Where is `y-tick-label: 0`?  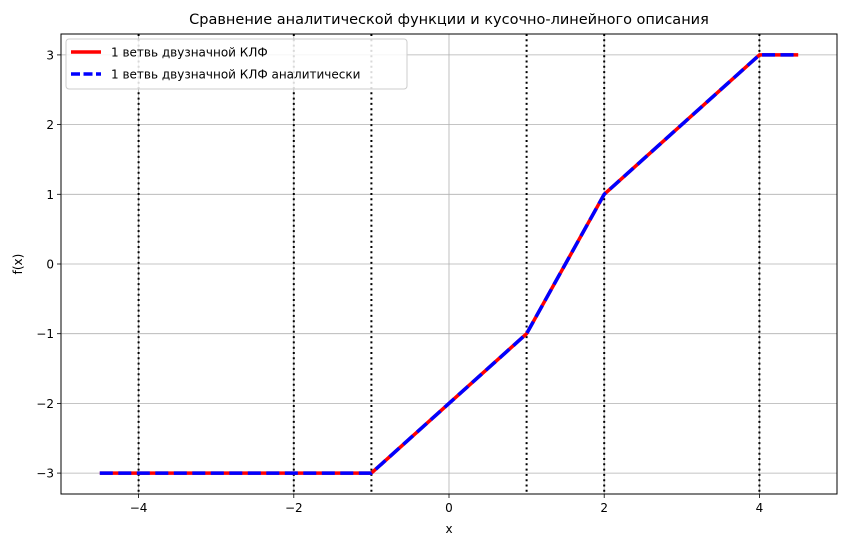 y-tick-label: 0 is located at coordinates (50, 265).